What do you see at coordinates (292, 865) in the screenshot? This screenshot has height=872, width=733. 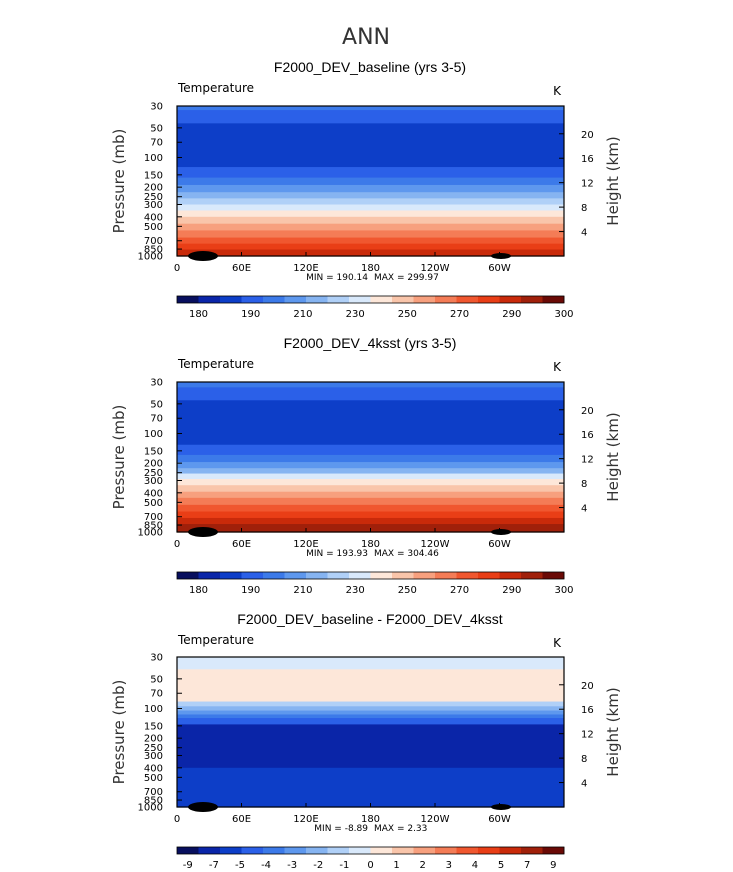 I see `colorbar-label: -3` at bounding box center [292, 865].